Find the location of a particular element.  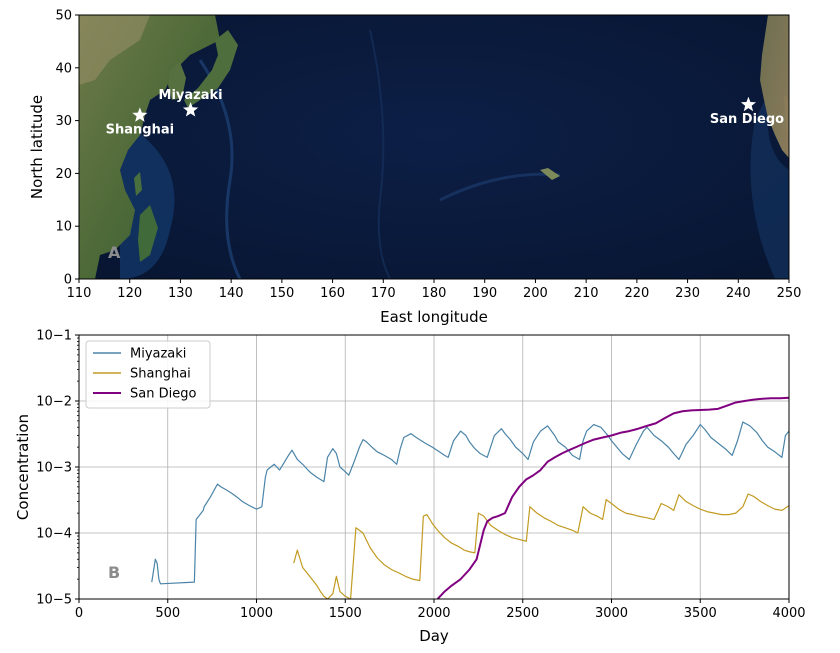

map-x-tick-label: 140 is located at coordinates (231, 293).